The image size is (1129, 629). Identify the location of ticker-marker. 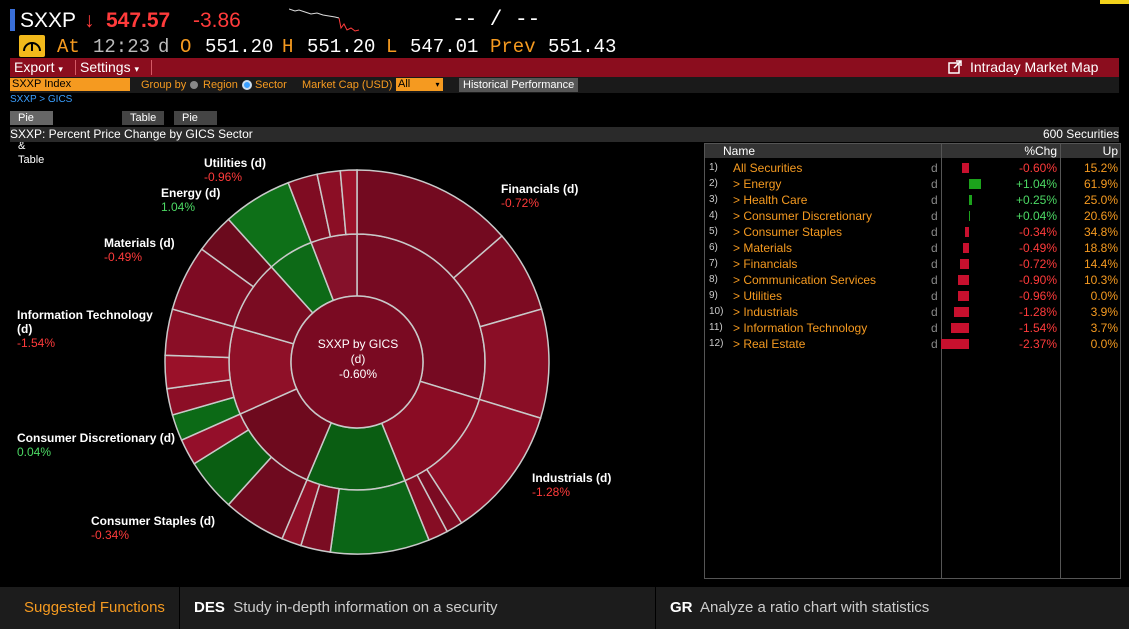
(12, 20).